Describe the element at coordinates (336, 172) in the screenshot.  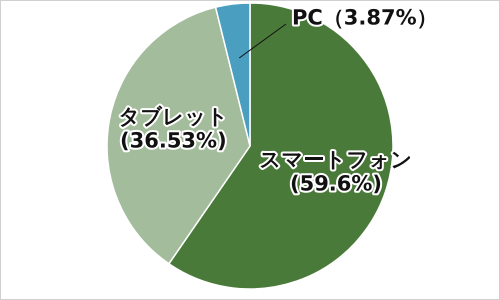
I see `label: スマートフォン (59.6%)` at that location.